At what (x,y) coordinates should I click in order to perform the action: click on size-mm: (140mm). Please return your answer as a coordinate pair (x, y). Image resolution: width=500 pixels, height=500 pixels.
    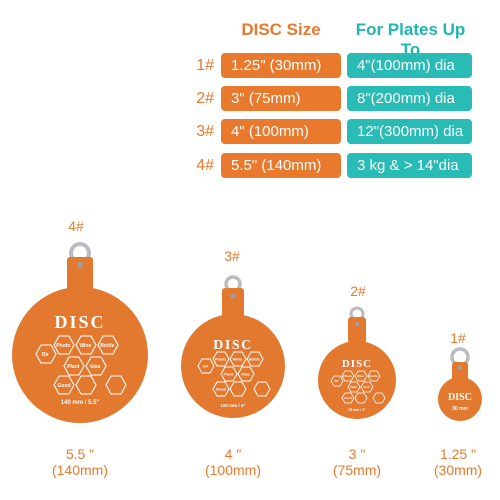
    Looking at the image, I should click on (79, 470).